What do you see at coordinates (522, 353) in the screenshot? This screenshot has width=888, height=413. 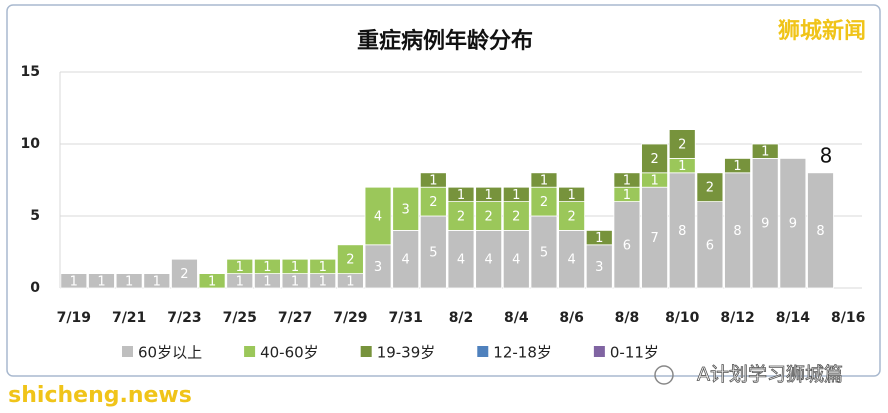 I see `legend-label: 12-18岁` at bounding box center [522, 353].